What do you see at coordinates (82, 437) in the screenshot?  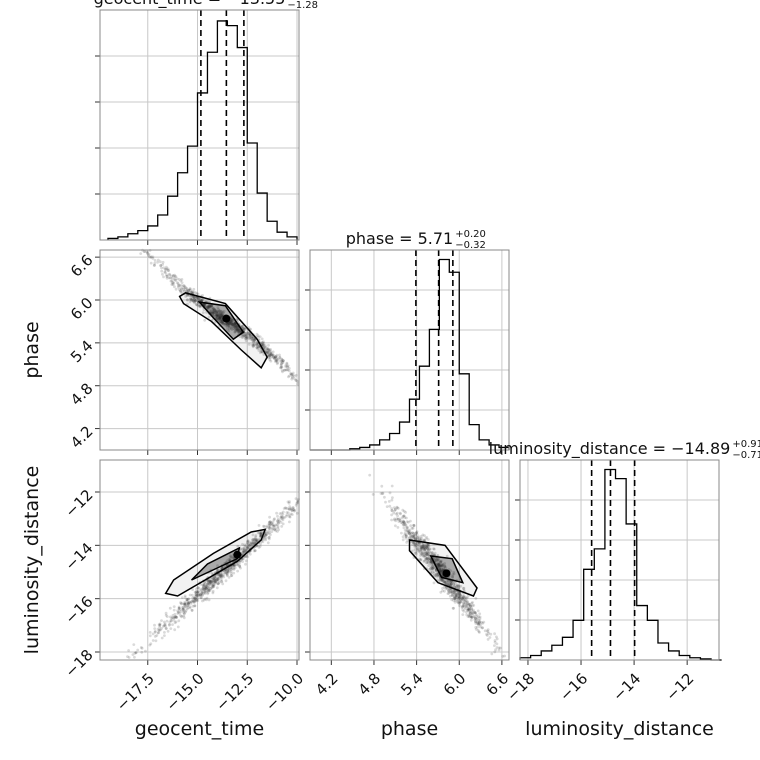 I see `ytick-label-phase-0: 4.2` at bounding box center [82, 437].